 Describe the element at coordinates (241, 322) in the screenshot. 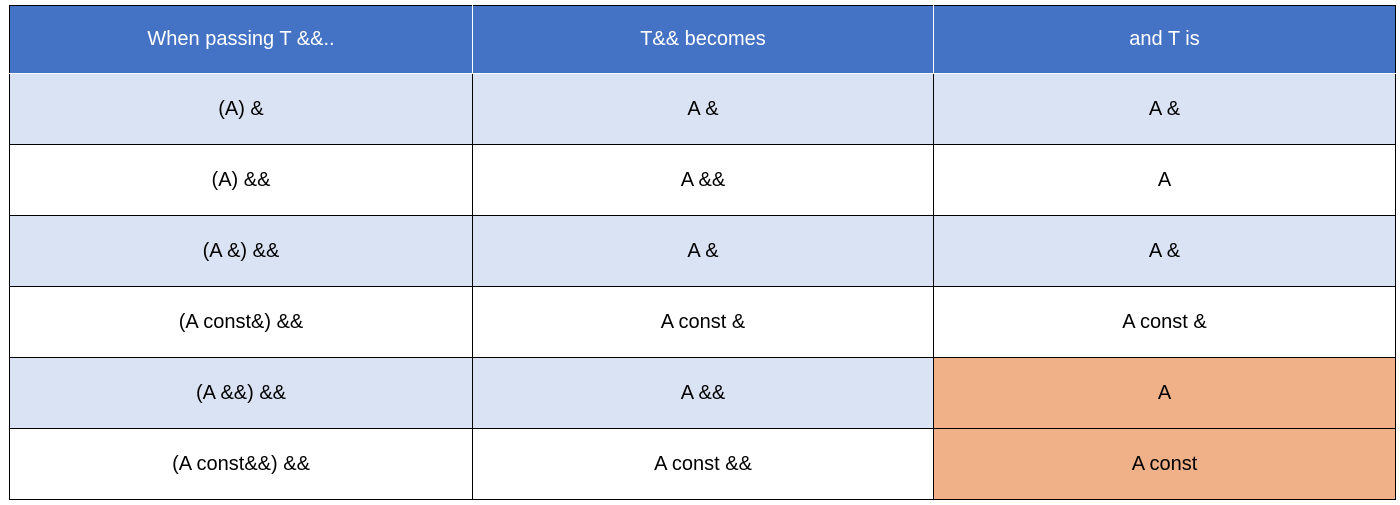

I see `cell-passing: (A const&) &&` at that location.